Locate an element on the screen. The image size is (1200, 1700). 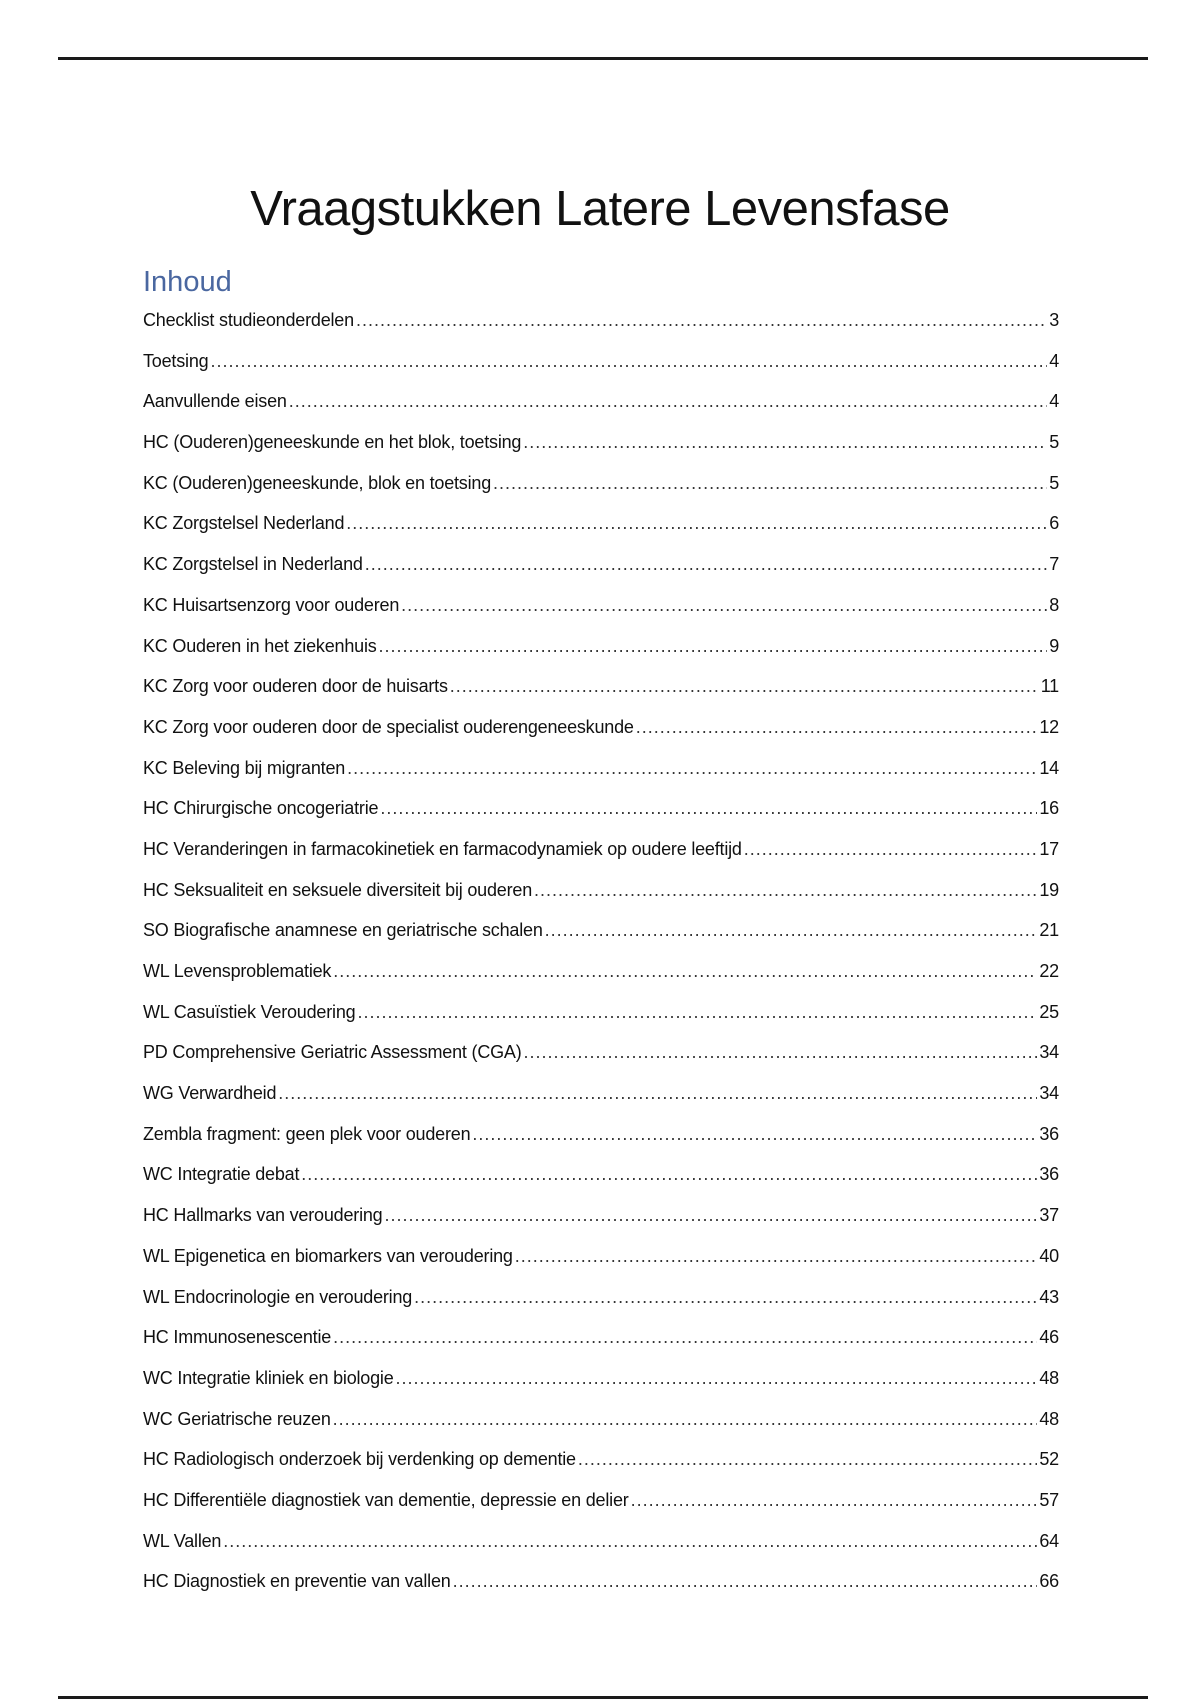
toc-entry: WL Casuïstiek Veroudering 25 is located at coordinates (601, 1022).